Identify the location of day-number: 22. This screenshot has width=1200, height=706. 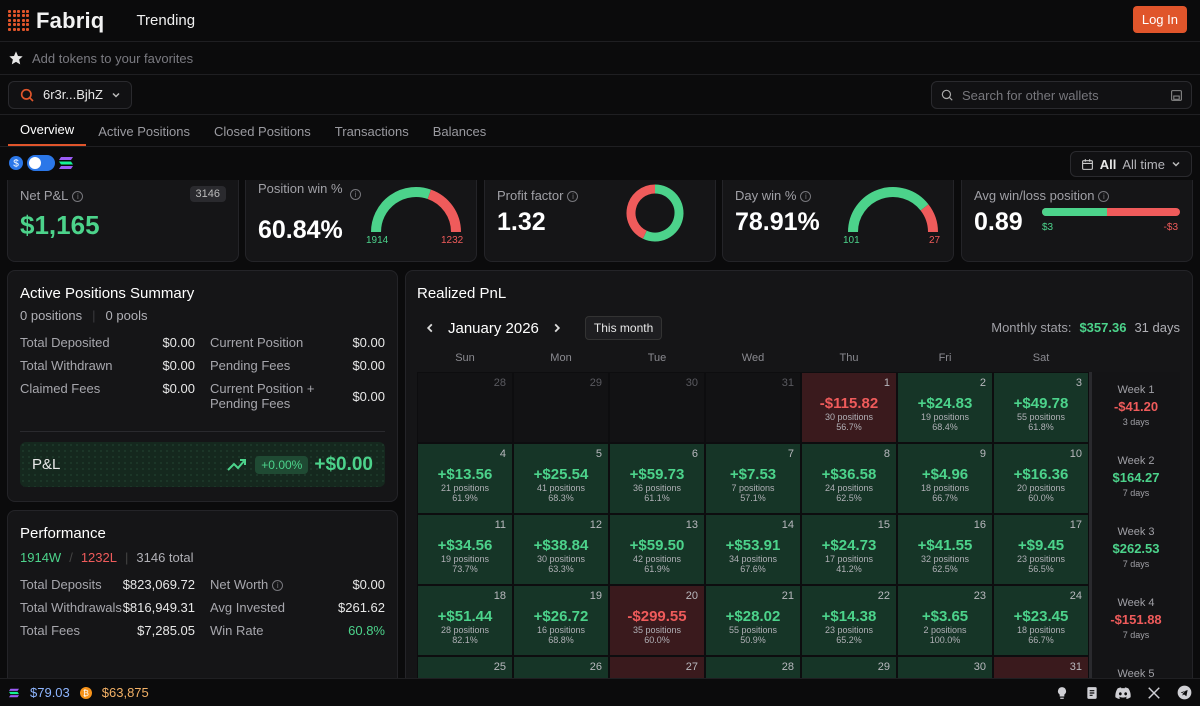
(883, 596).